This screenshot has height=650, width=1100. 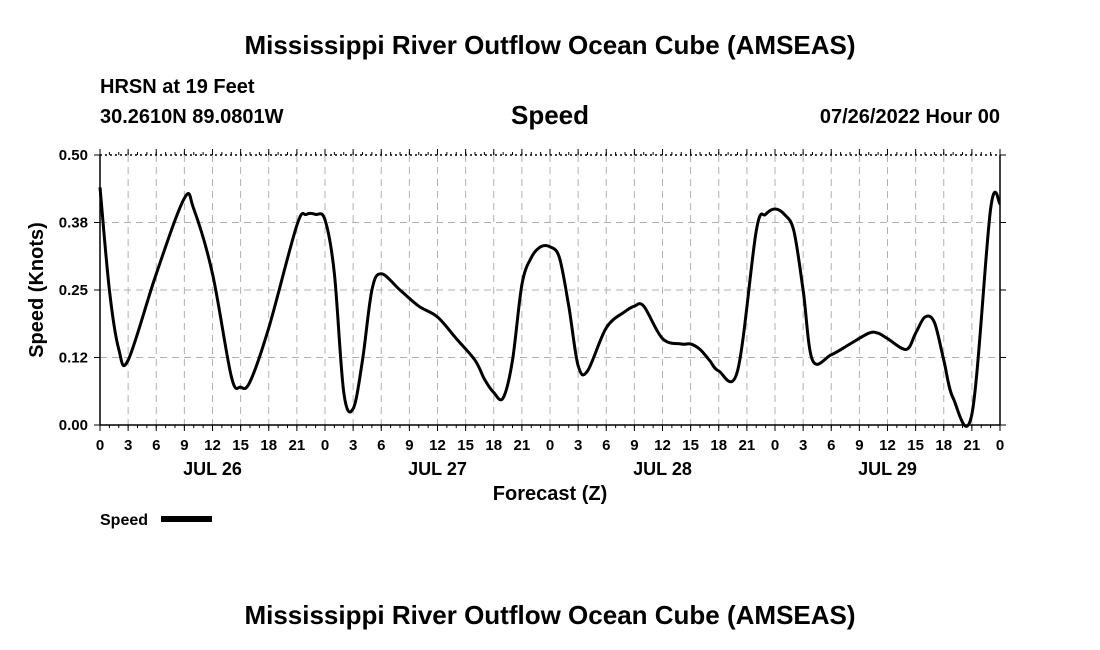 I want to click on y-tick-label: 0.00, so click(x=73, y=425).